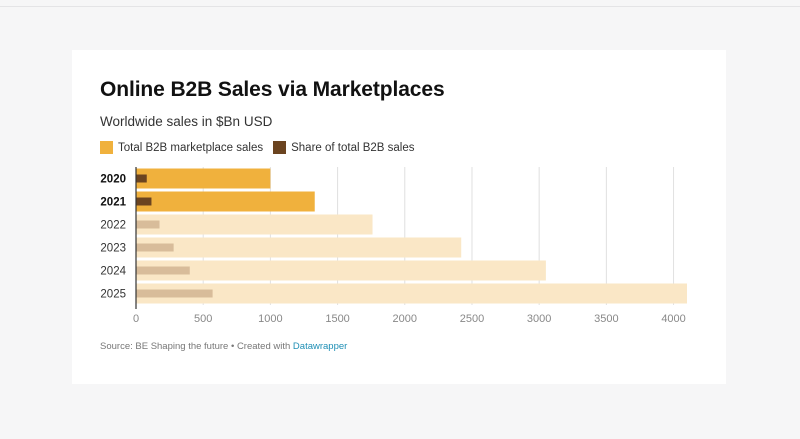  What do you see at coordinates (174, 293) in the screenshot?
I see `bar-share-2025` at bounding box center [174, 293].